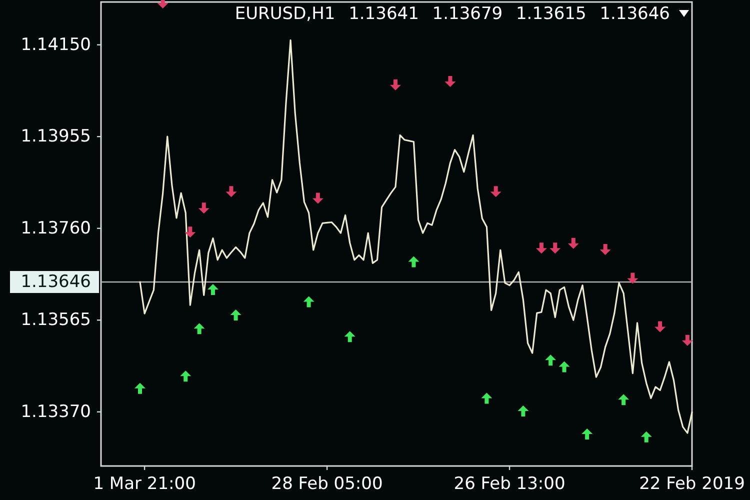 This screenshot has height=500, width=750. What do you see at coordinates (55, 320) in the screenshot?
I see `y-tick-label: 1.13565` at bounding box center [55, 320].